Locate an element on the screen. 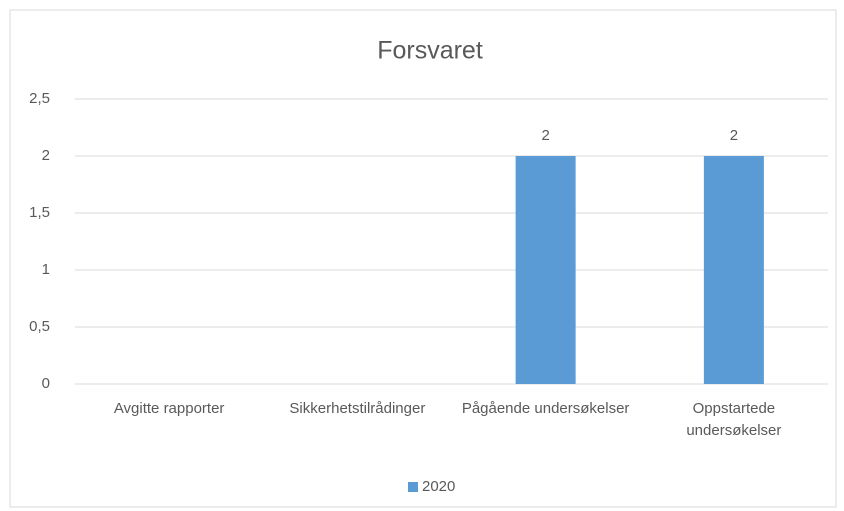  y-tick-label: 1,5 is located at coordinates (39, 212).